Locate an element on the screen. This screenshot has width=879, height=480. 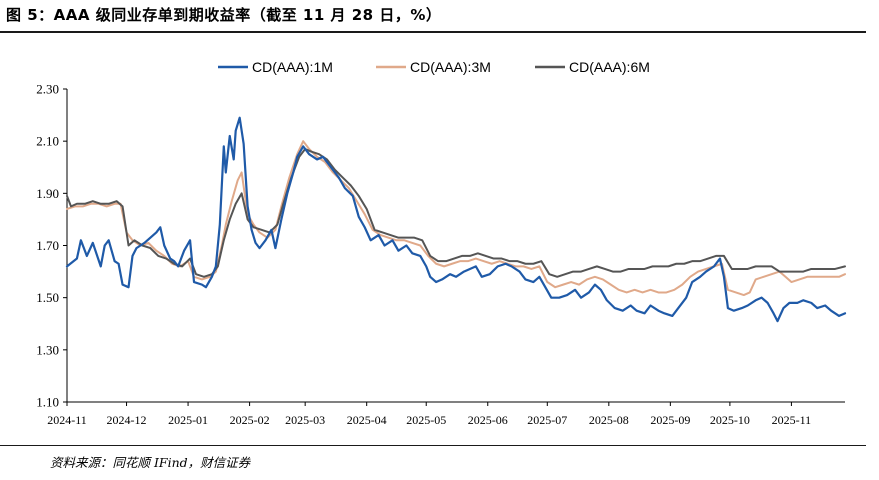
bottom-rule is located at coordinates (433, 445).